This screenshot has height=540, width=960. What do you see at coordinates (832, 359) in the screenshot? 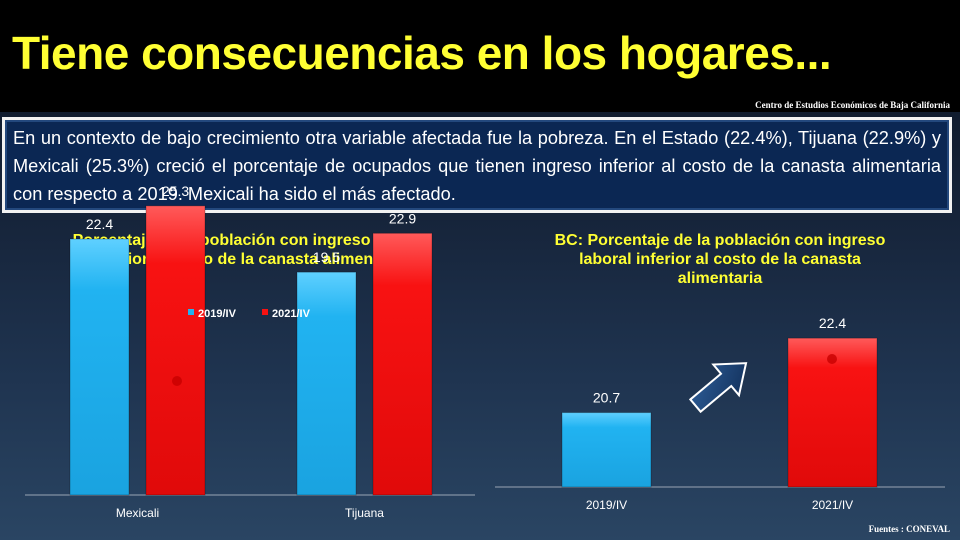
I see `chart-2-bar-highlight` at bounding box center [832, 359].